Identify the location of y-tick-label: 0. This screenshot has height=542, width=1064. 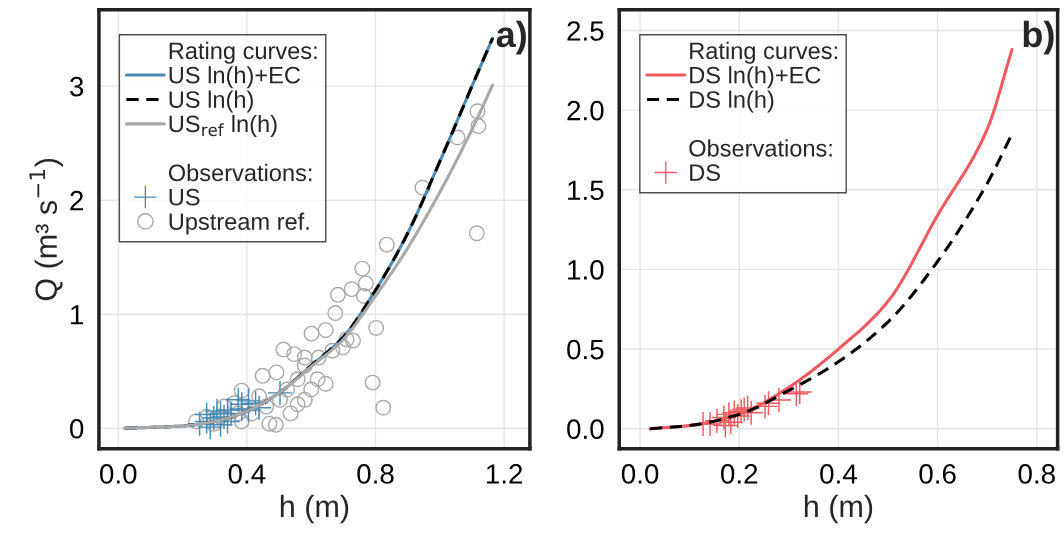
(77, 428).